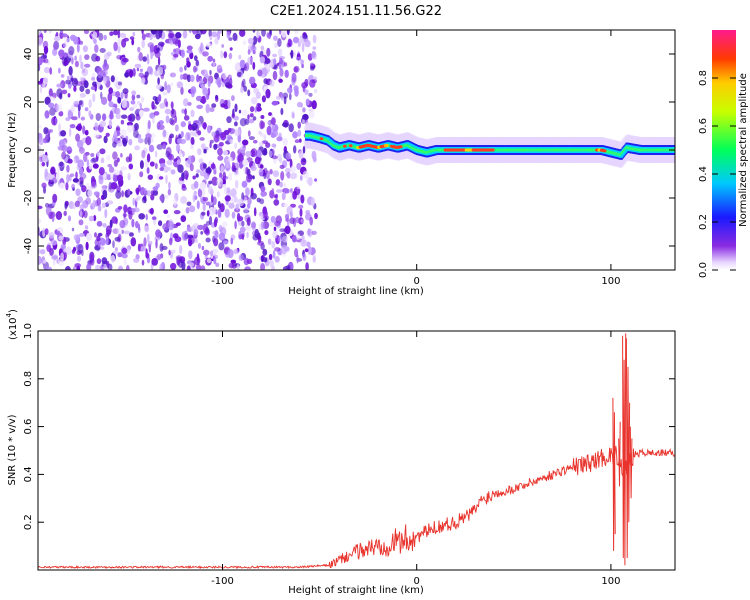 Image resolution: width=750 pixels, height=600 pixels. What do you see at coordinates (222, 281) in the screenshot?
I see `spectrogram-xtick-label: -100` at bounding box center [222, 281].